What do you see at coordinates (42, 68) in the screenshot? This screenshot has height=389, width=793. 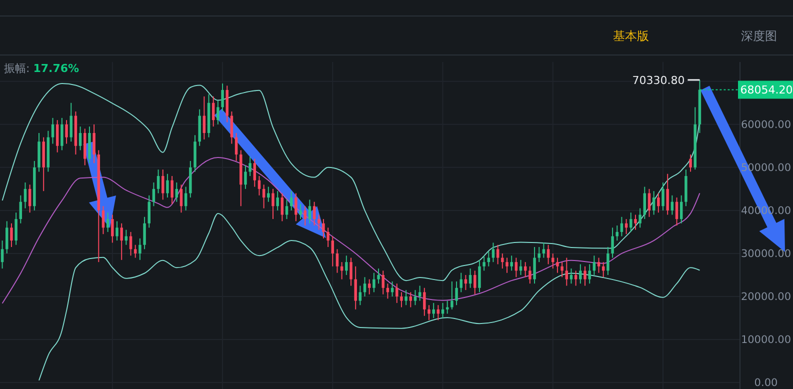 I see `annotation: 振幅: 17.76%` at bounding box center [42, 68].